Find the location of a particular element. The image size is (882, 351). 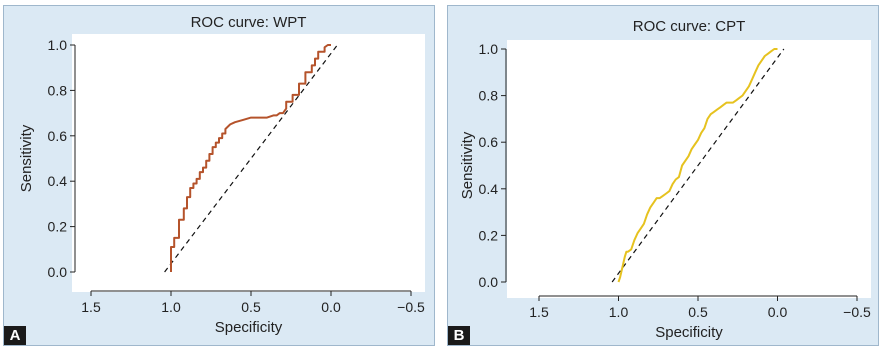

chart-title: ROC curve: CPT is located at coordinates (689, 26).